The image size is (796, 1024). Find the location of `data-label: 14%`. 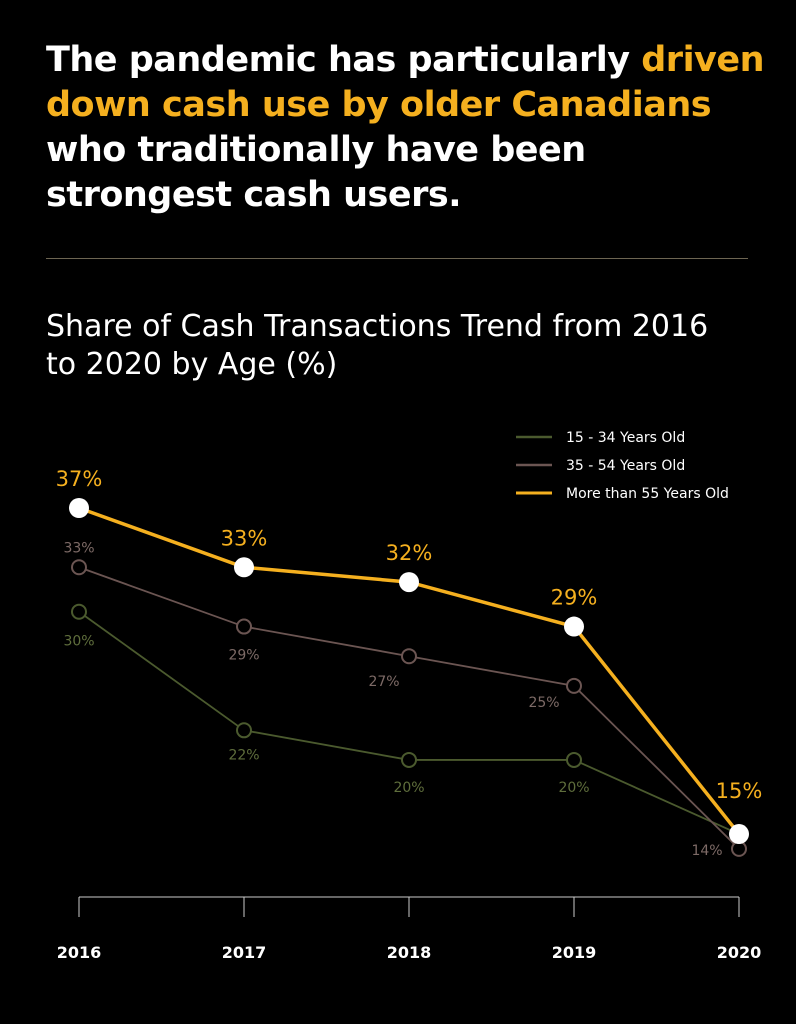

data-label: 14% is located at coordinates (706, 851).